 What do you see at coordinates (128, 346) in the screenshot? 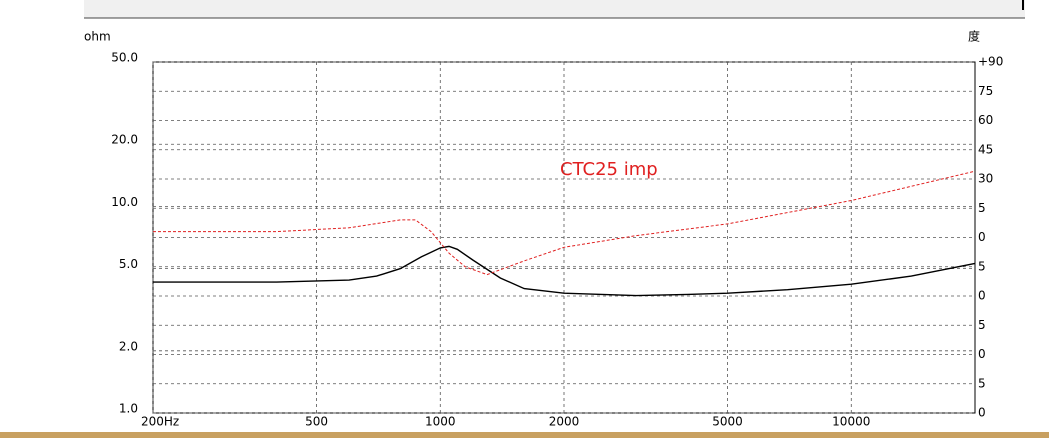
I see `y-tick-label: 2.0` at bounding box center [128, 346].